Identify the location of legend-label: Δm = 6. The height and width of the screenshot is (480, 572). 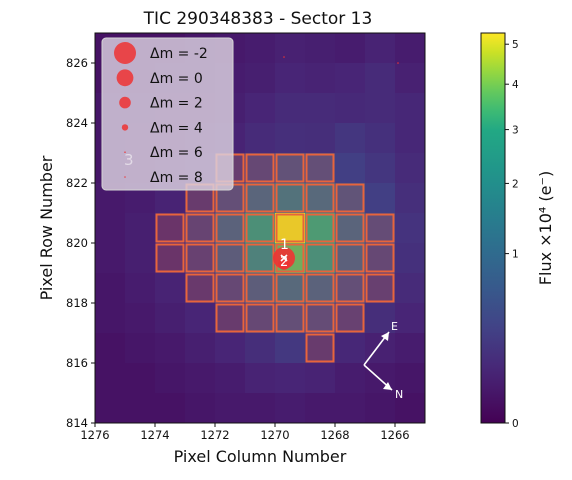
(176, 153).